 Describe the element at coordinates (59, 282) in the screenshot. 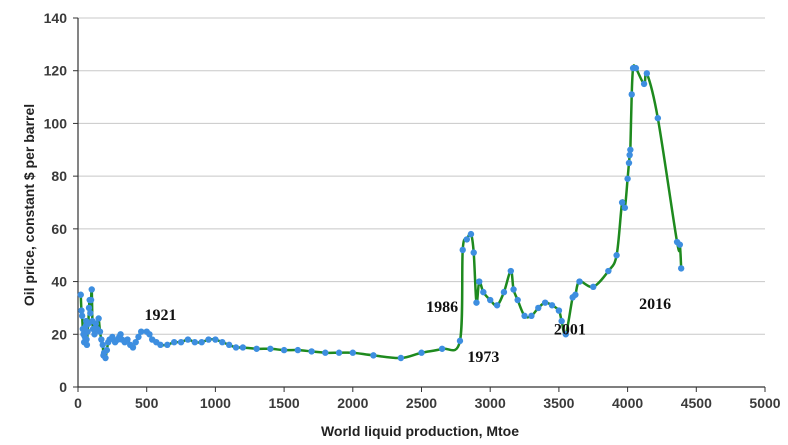

I see `y-tick-label: 40` at that location.